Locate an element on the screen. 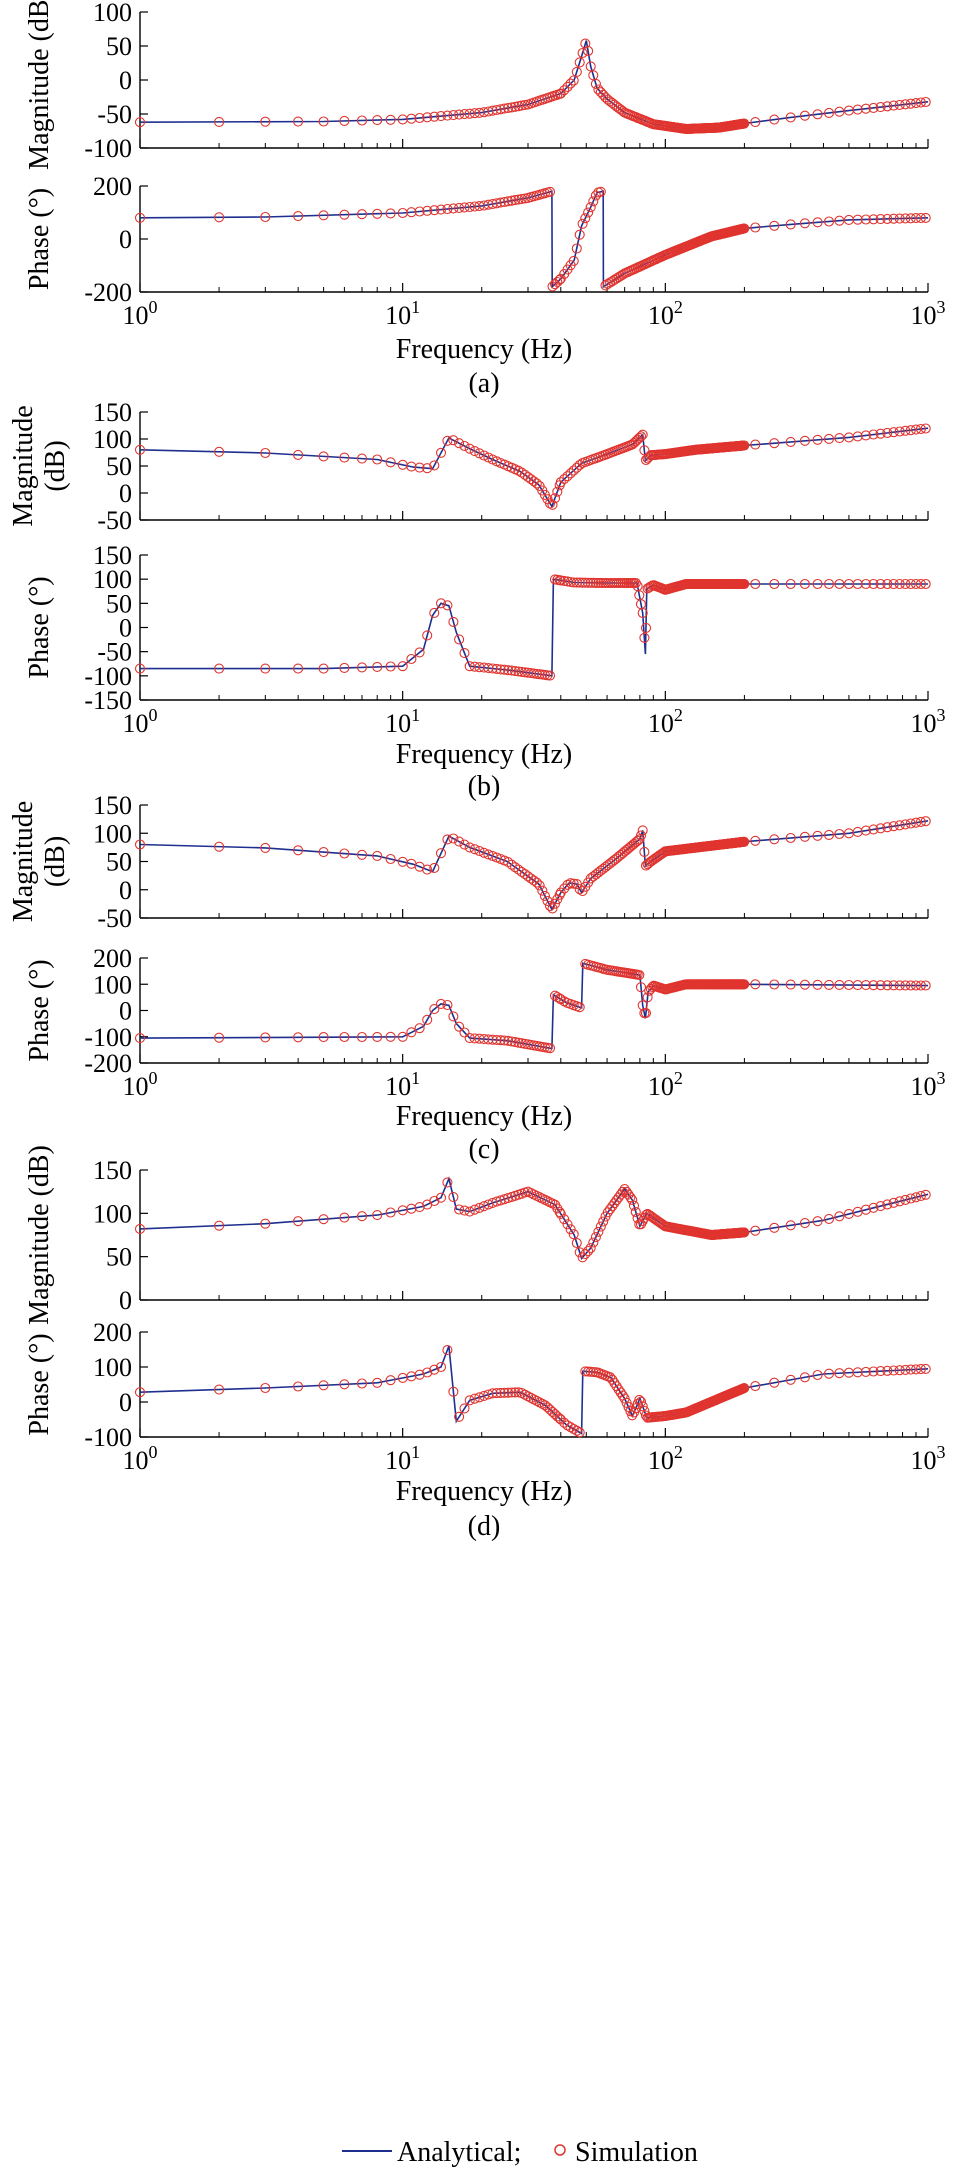 The image size is (954, 2173). y-tick-label: 200 is located at coordinates (112, 186).